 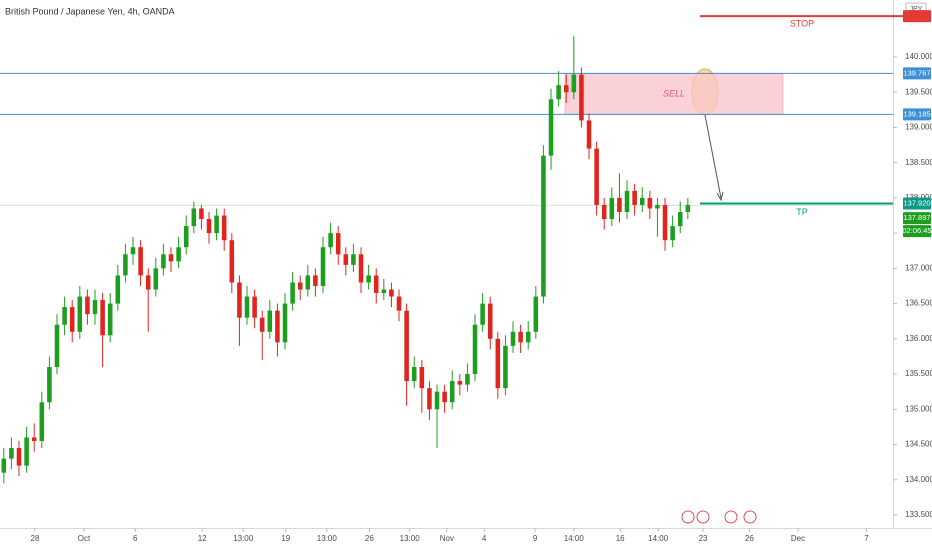 I want to click on level-tag-box, so click(x=917, y=73).